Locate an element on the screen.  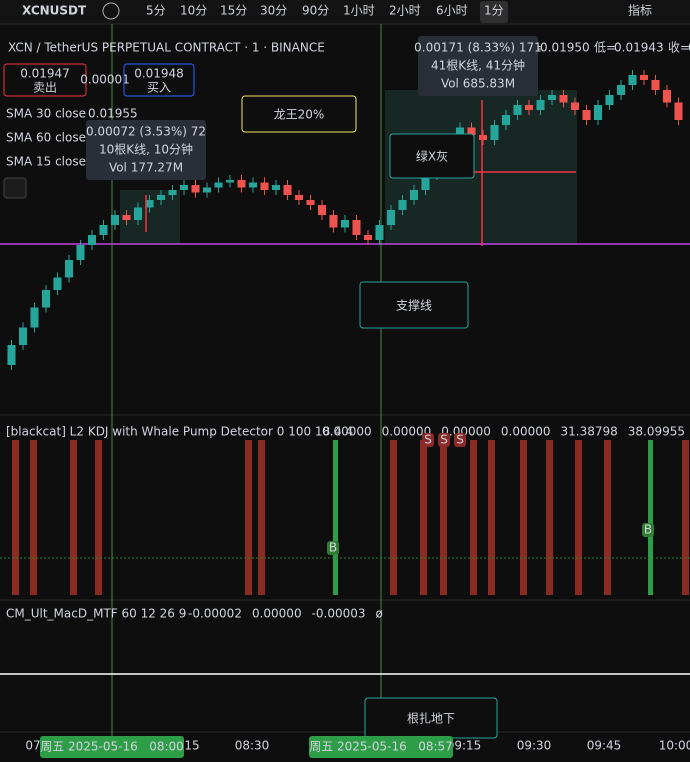
buy-button is located at coordinates (159, 80).